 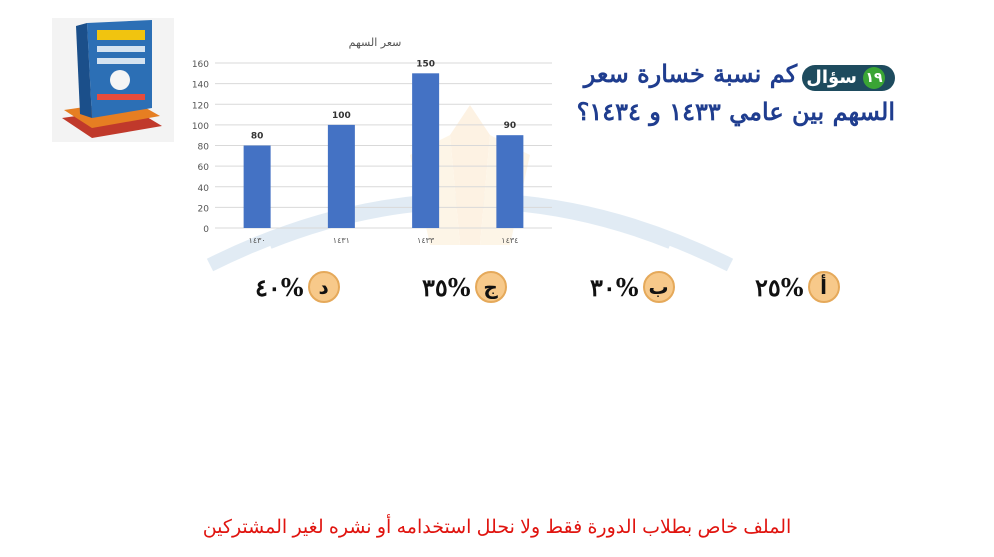 What do you see at coordinates (874, 77) in the screenshot?
I see `question-number: ١٩` at bounding box center [874, 77].